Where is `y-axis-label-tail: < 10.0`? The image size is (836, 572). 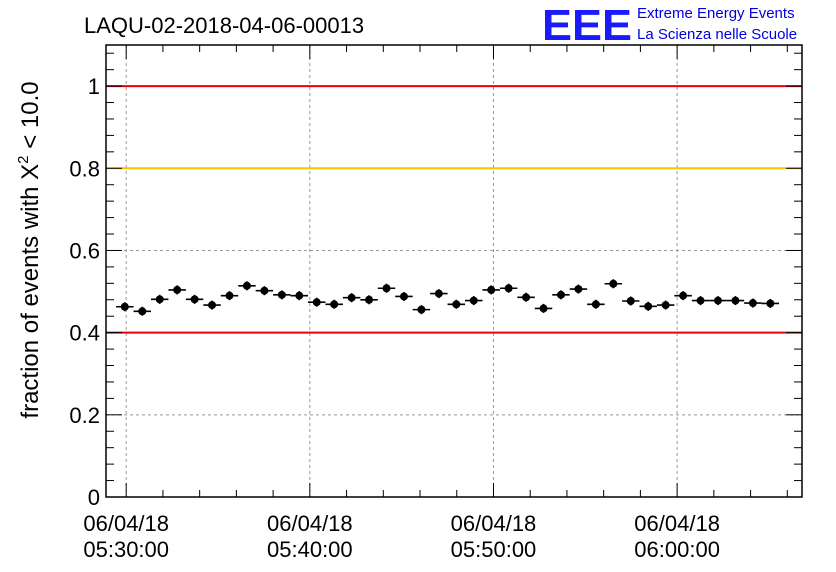
y-axis-label-tail: < 10.0 is located at coordinates (30, 118).